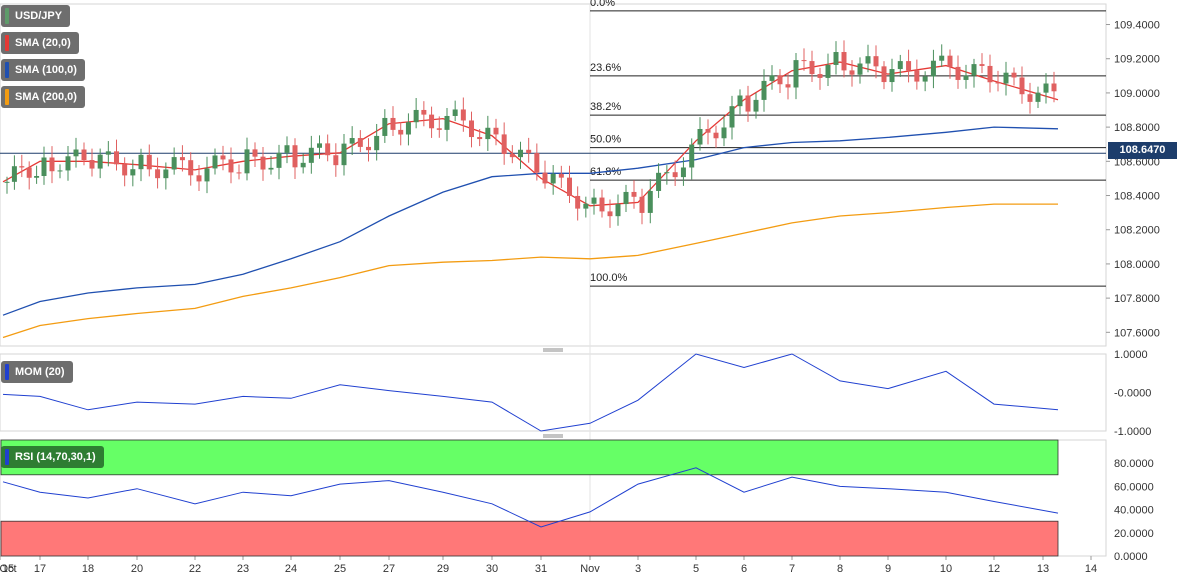 This screenshot has height=581, width=1177. I want to click on mom-tick-label: -1.0000, so click(1132, 432).